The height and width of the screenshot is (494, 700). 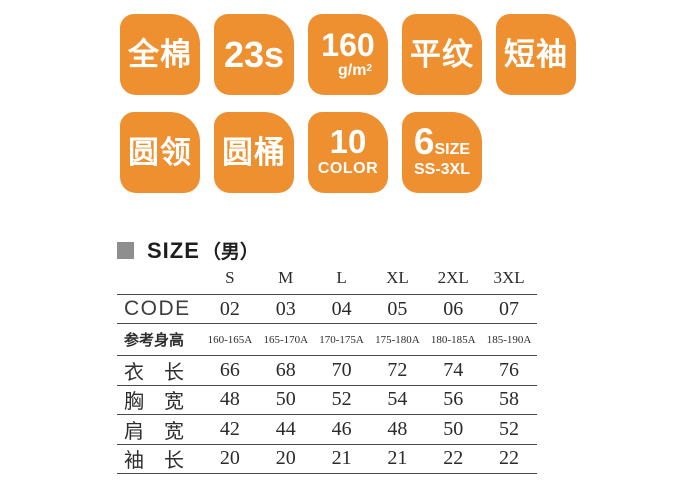 I want to click on table-cell: 07, so click(x=509, y=308).